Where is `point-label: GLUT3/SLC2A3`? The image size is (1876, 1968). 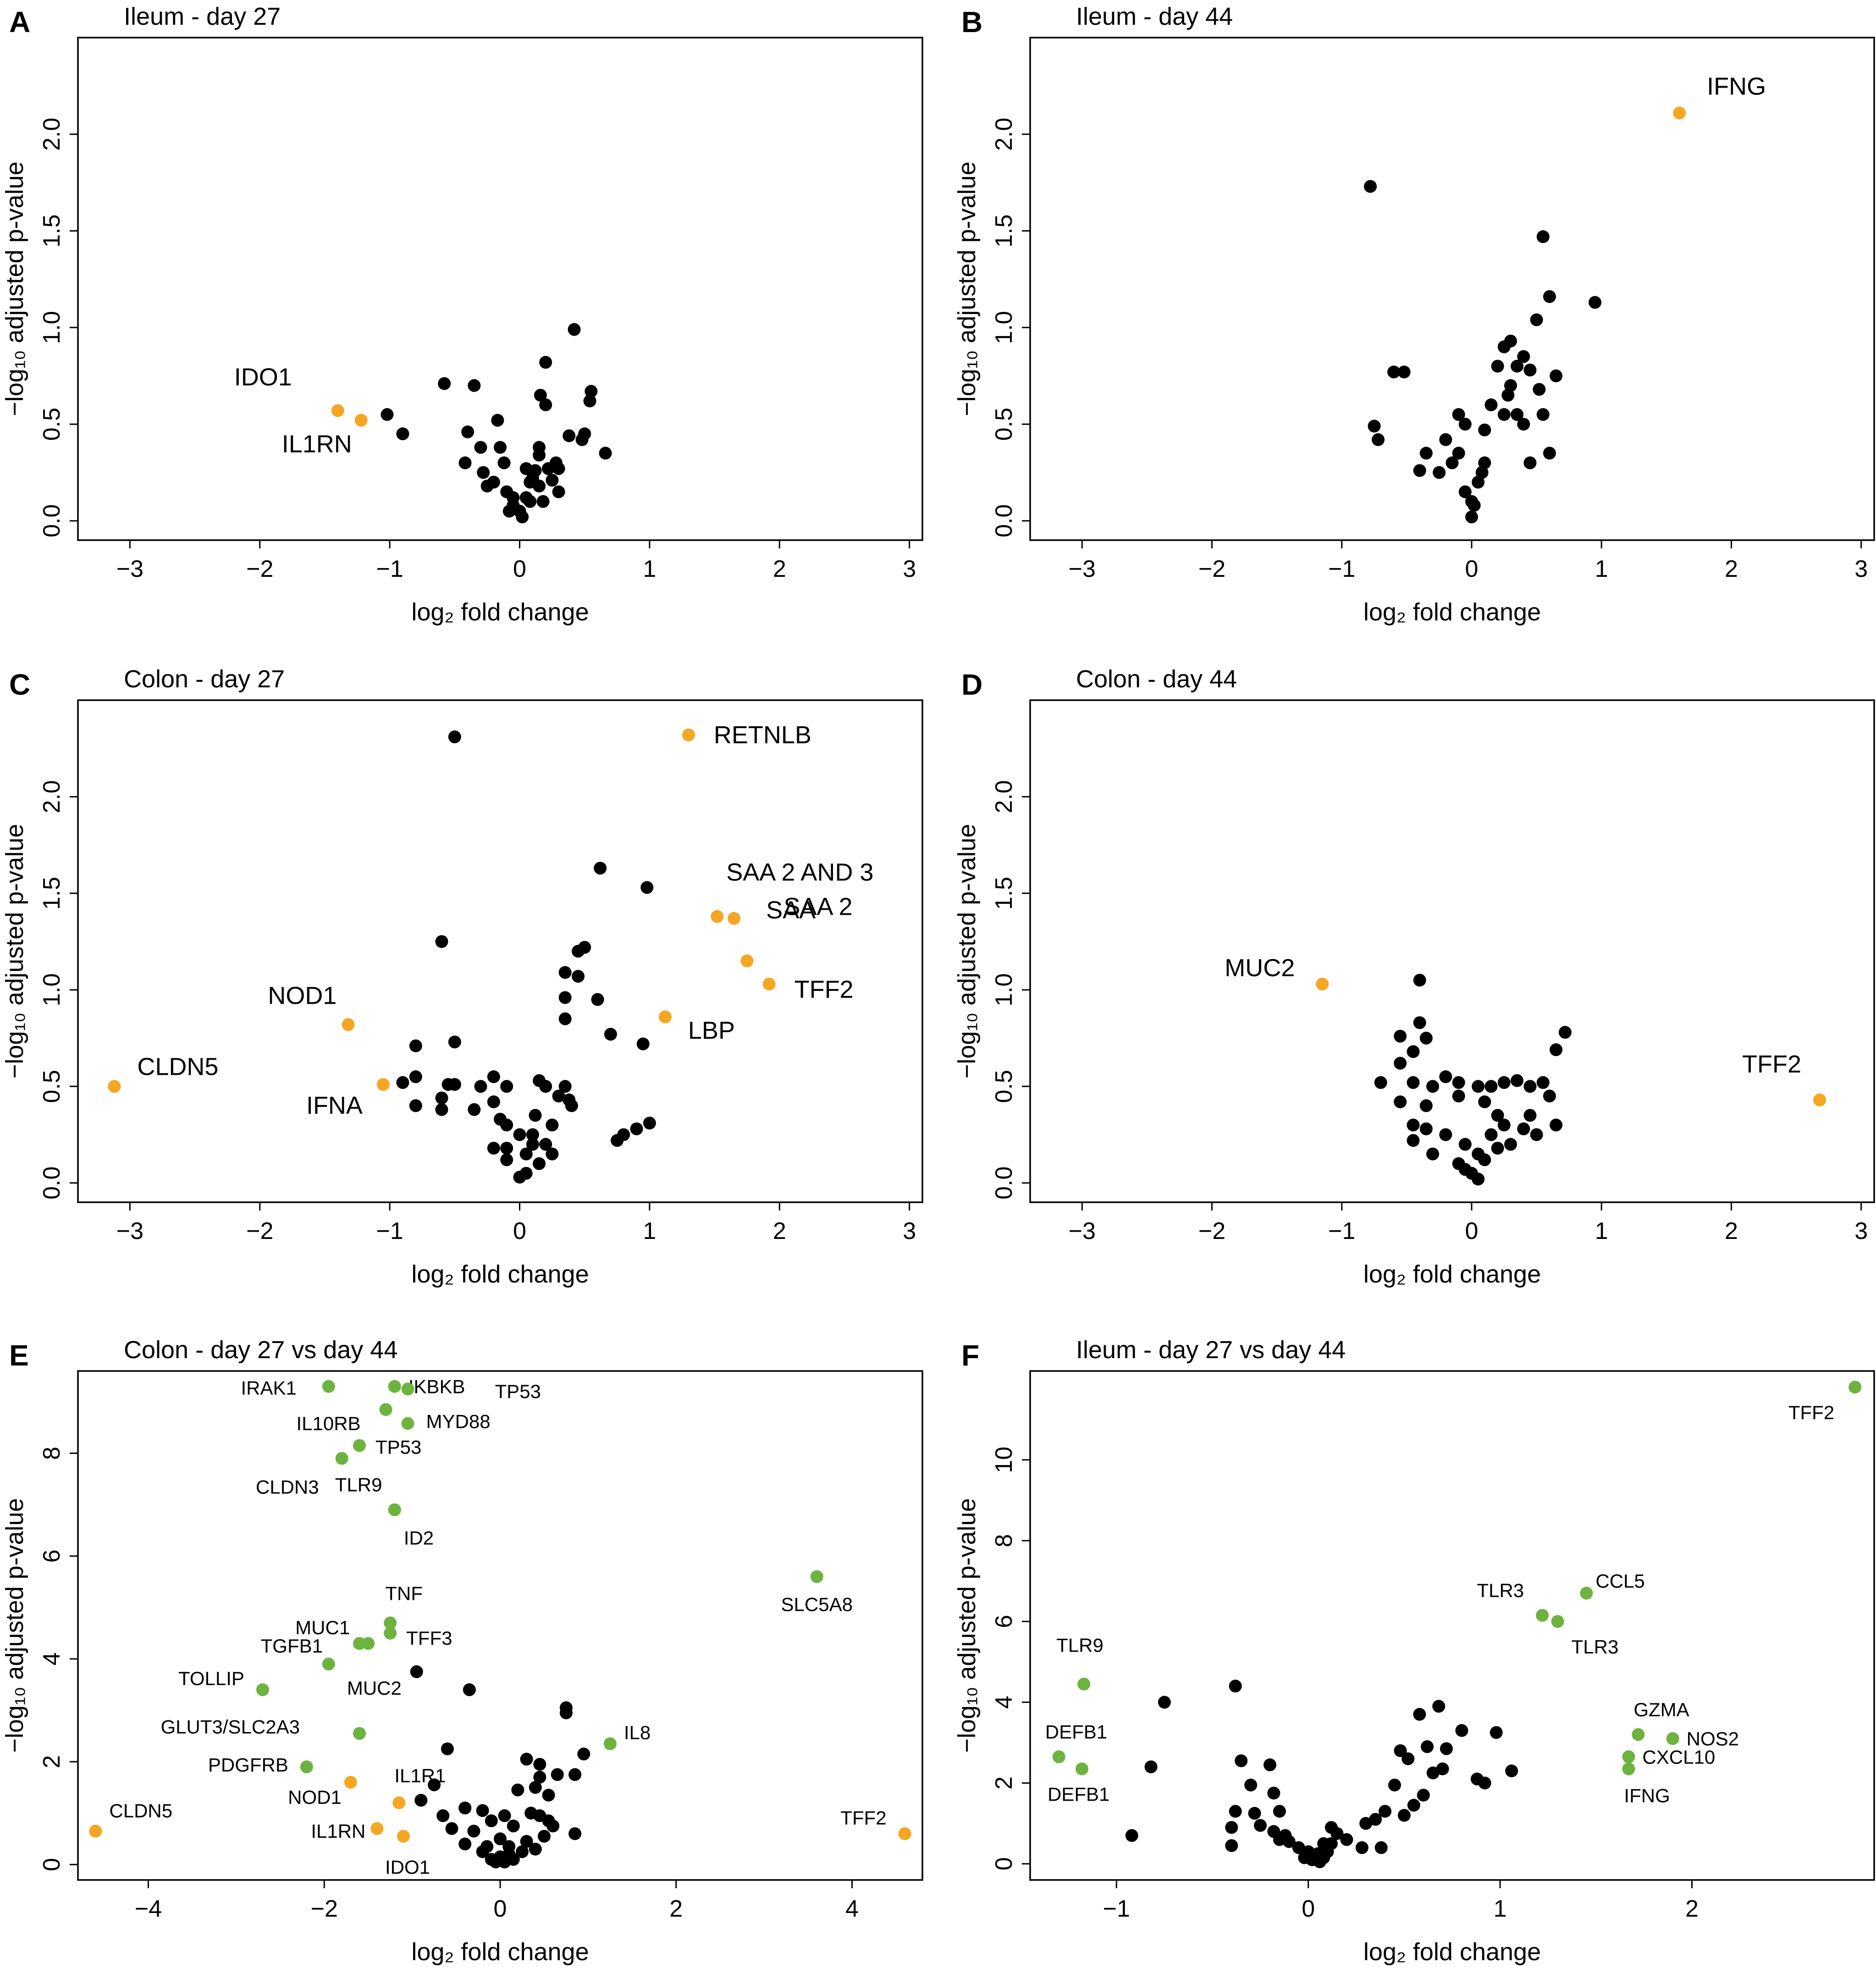
point-label: GLUT3/SLC2A3 is located at coordinates (230, 1726).